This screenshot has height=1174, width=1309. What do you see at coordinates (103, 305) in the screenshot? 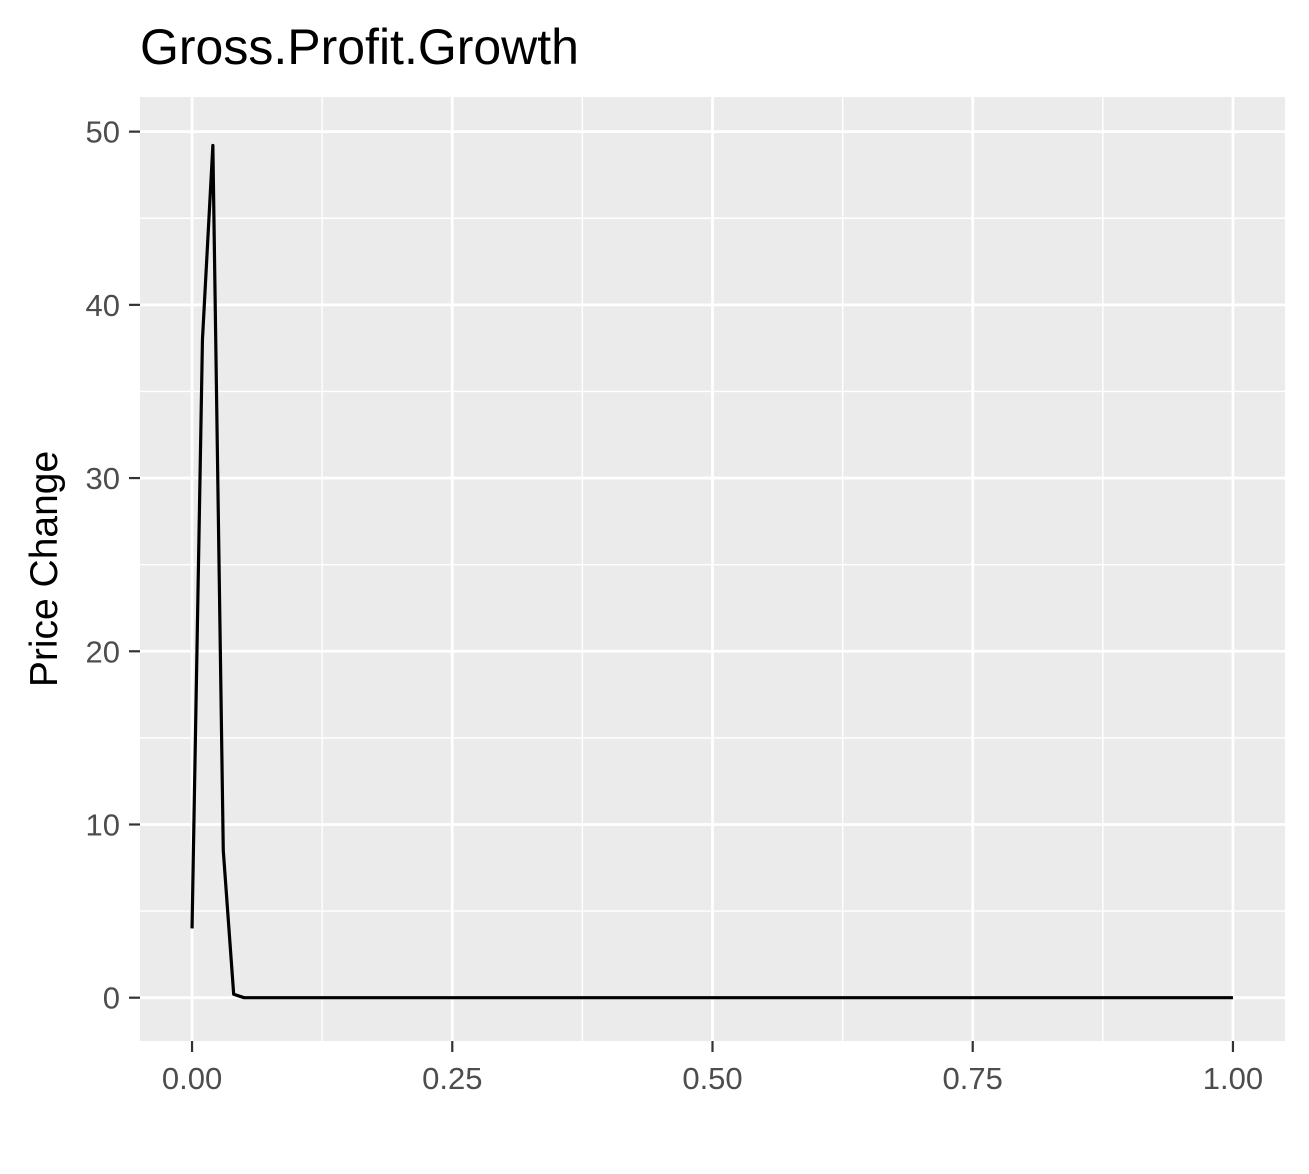
I see `y-tick-label: 40` at bounding box center [103, 305].